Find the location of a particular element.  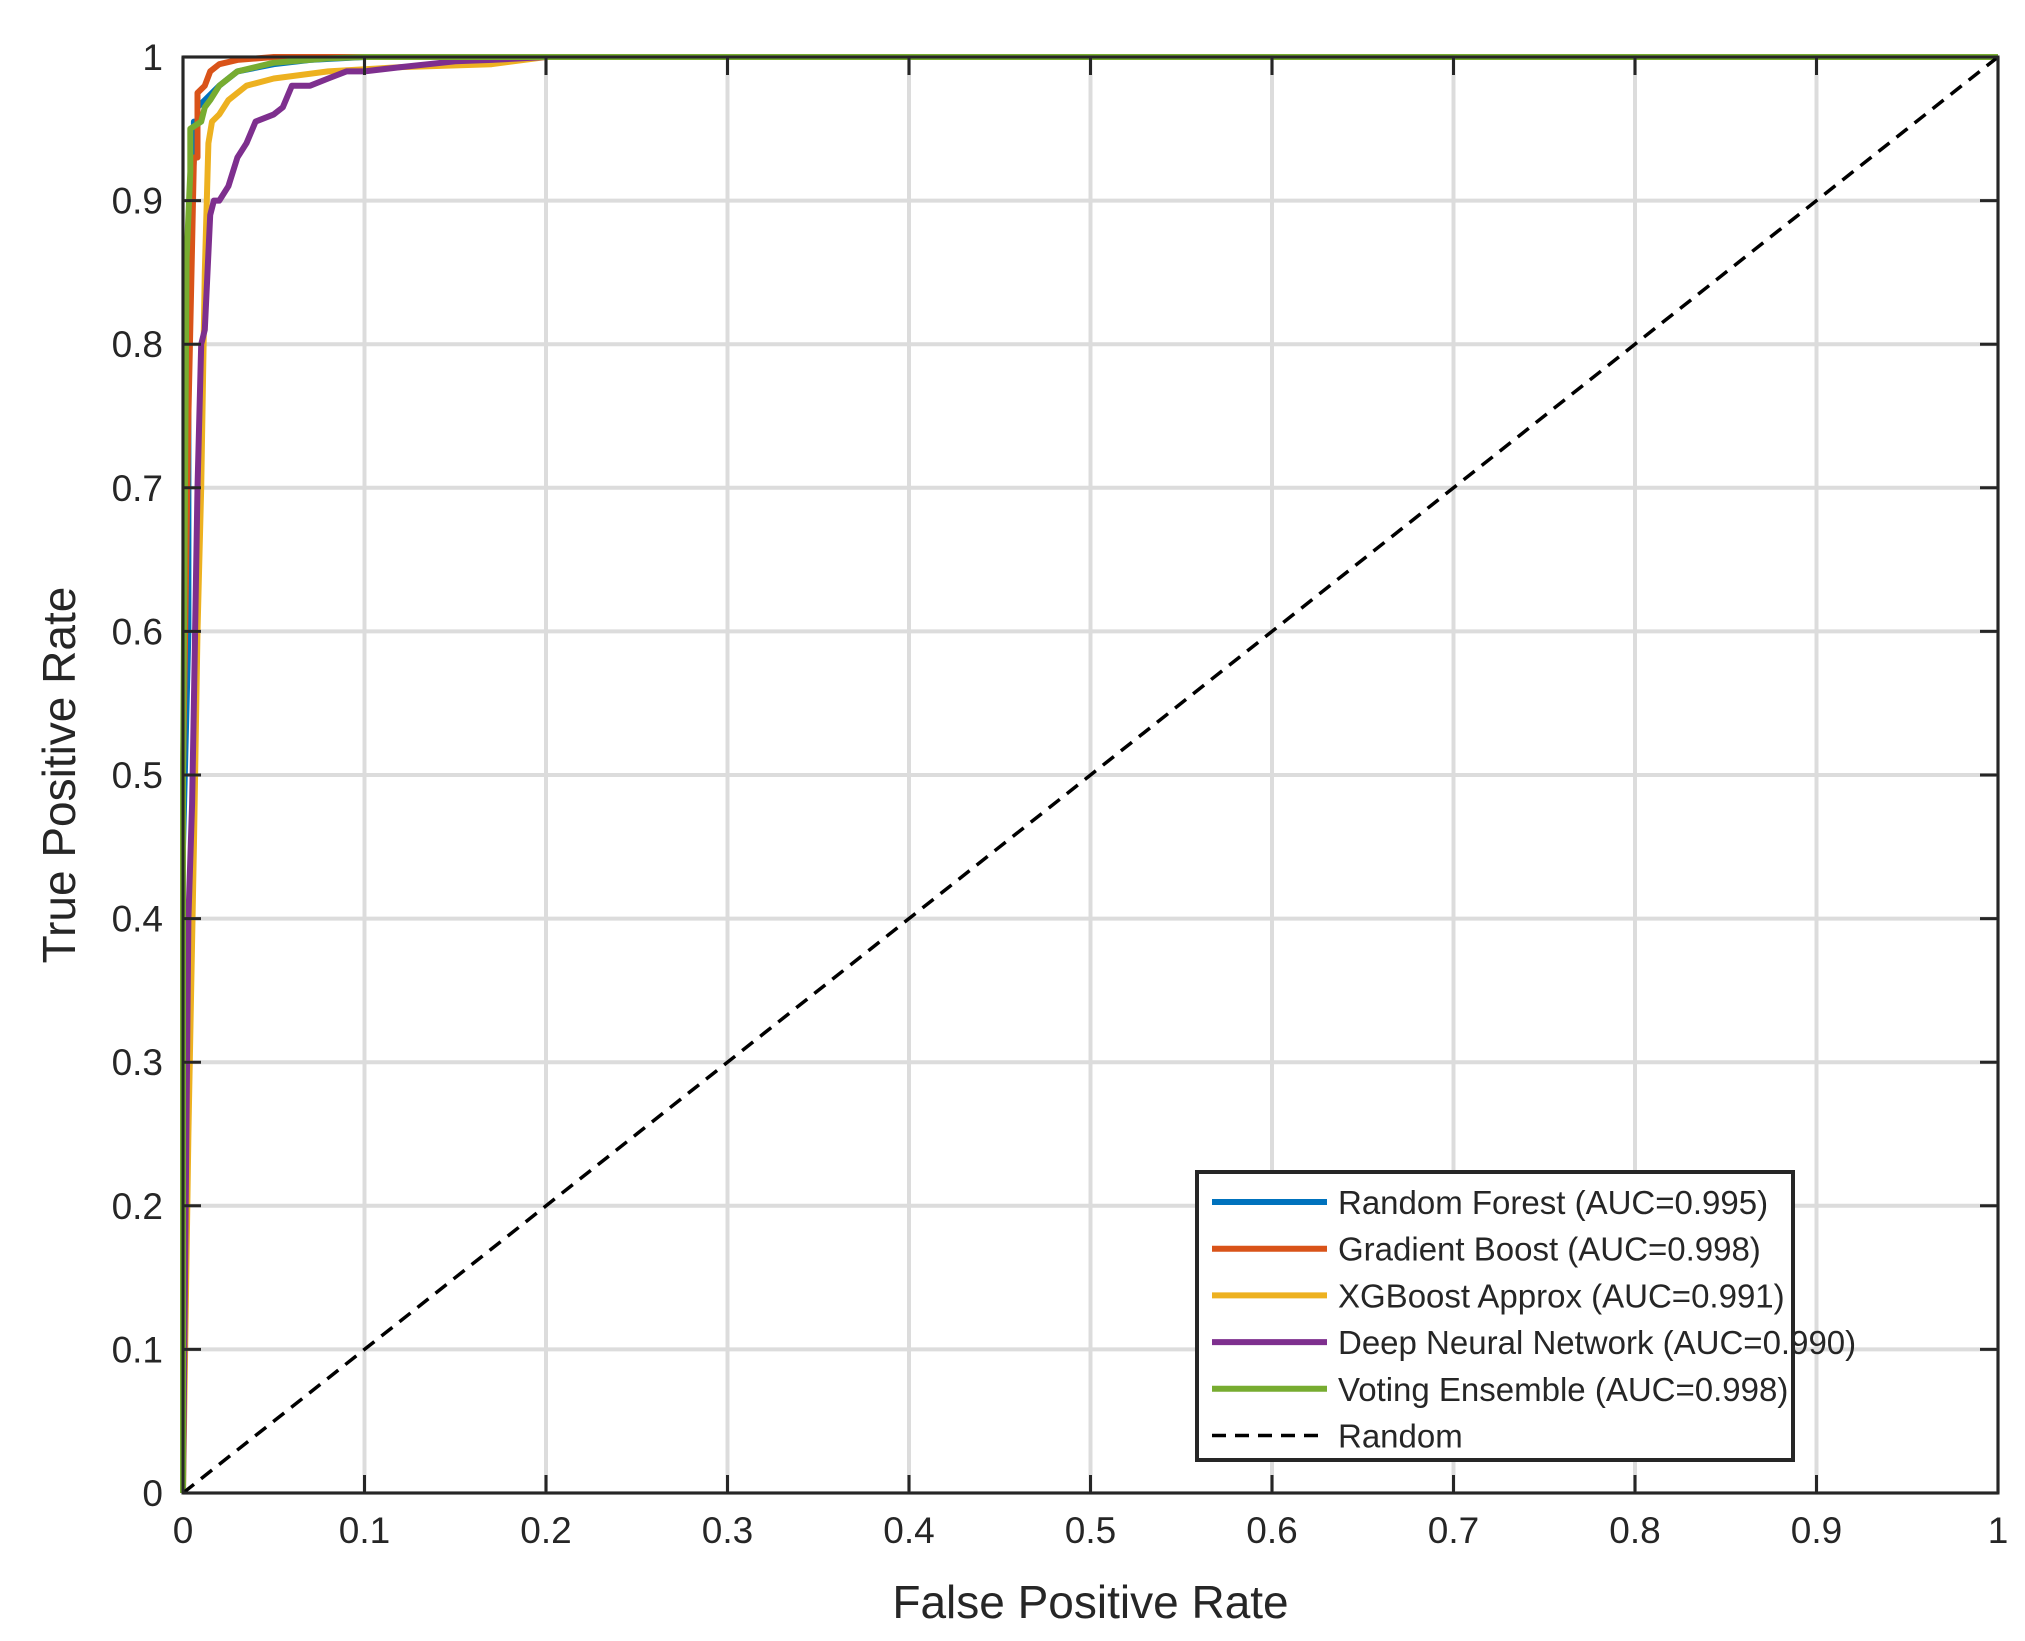

x-tick-label: 0.1 is located at coordinates (364, 1530).